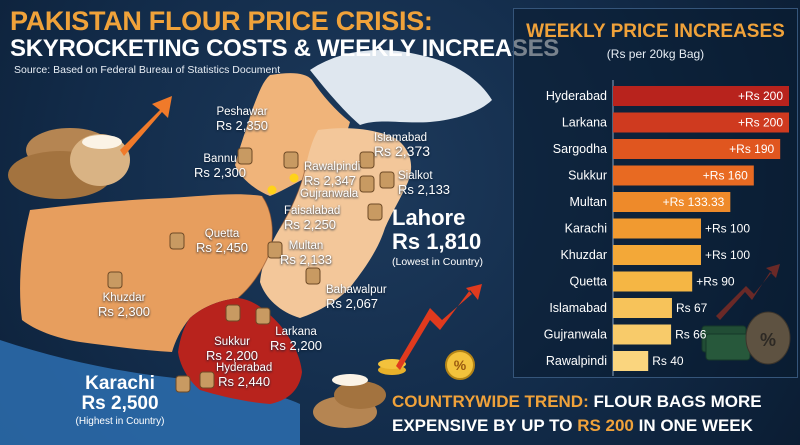  What do you see at coordinates (272, 190) in the screenshot?
I see `city-dot-bannu` at bounding box center [272, 190].